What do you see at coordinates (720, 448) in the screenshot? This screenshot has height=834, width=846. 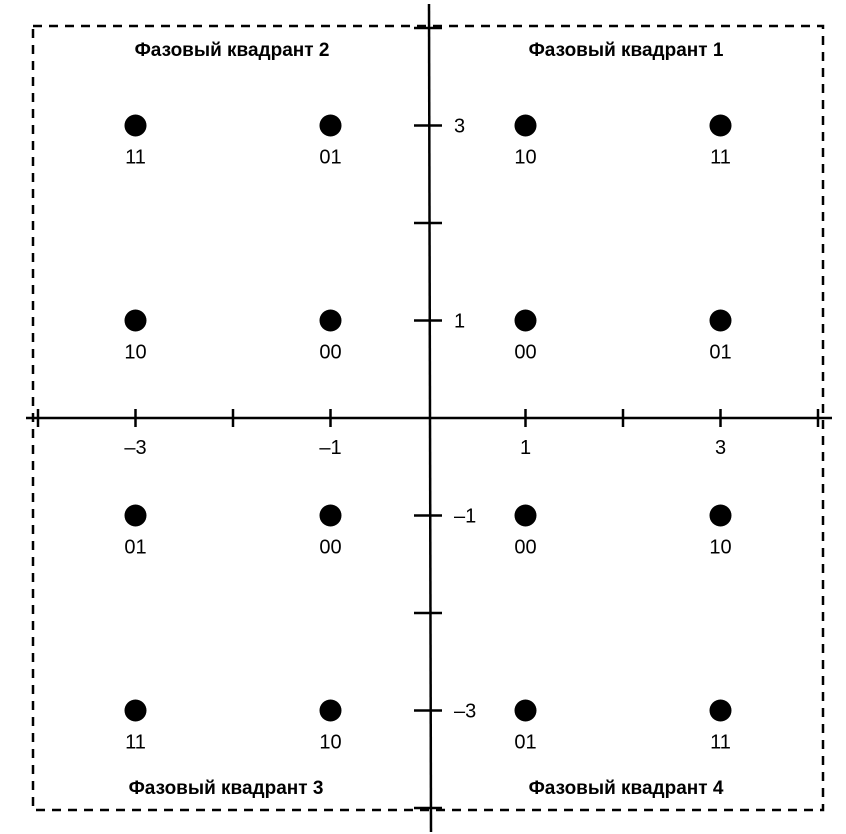 I see `x-tick-label: 3` at bounding box center [720, 448].